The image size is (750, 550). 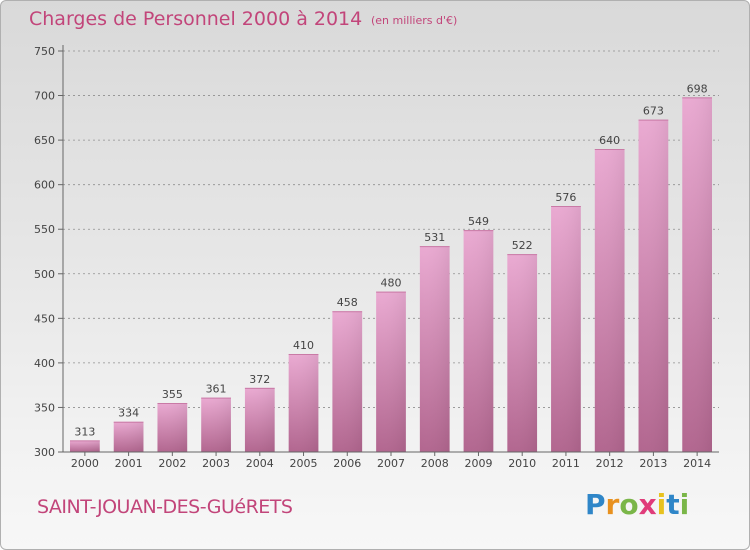 What do you see at coordinates (44, 229) in the screenshot?
I see `y-tick-label: 550` at bounding box center [44, 229].